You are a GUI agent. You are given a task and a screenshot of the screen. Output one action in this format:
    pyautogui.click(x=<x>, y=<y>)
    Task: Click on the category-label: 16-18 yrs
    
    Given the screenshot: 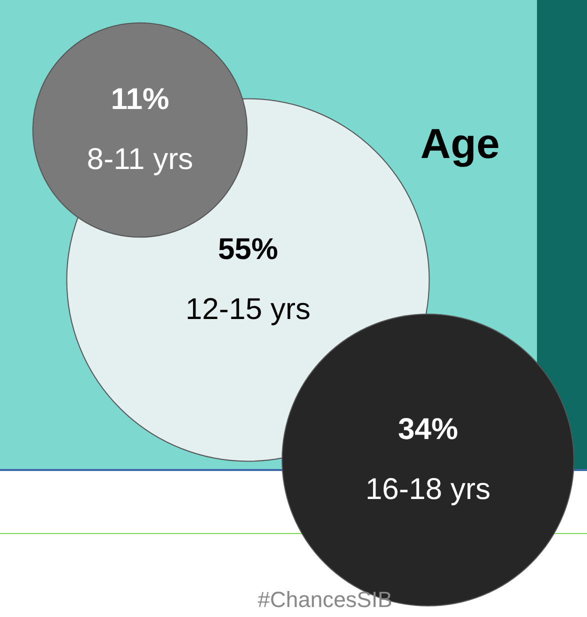 What is the action you would take?
    pyautogui.click(x=428, y=489)
    